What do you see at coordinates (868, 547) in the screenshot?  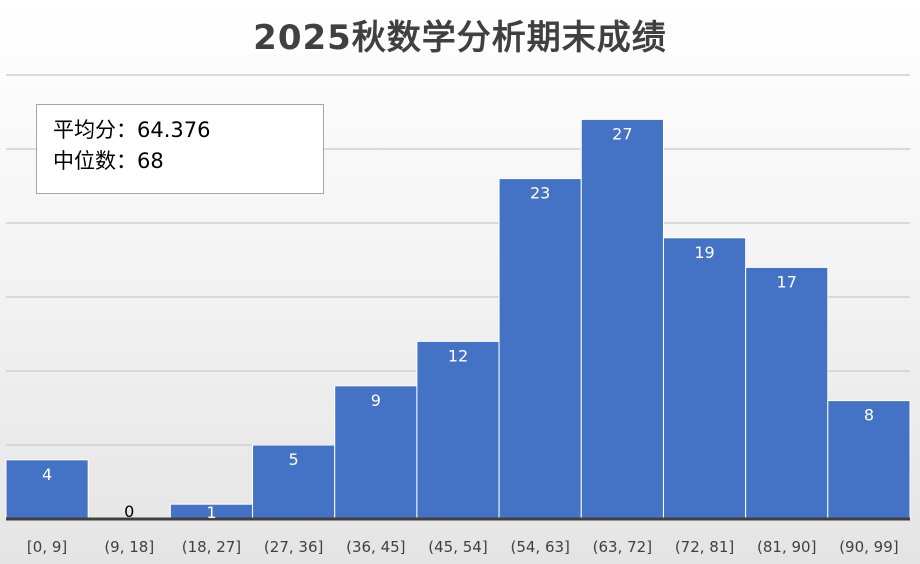 I see `x-tick-label: (90, 99]` at bounding box center [868, 547].